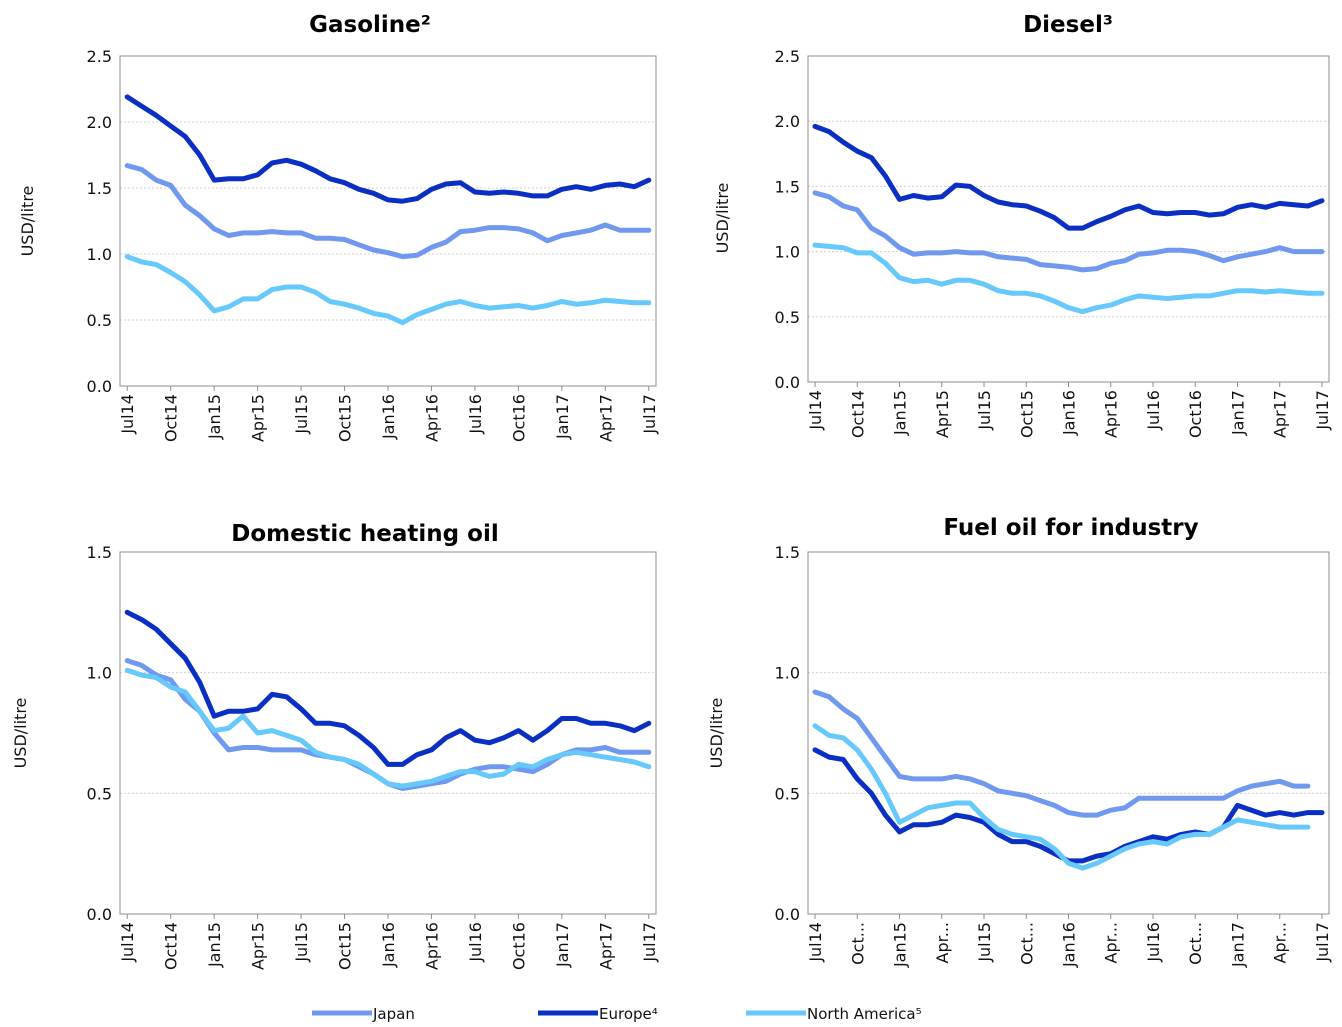 The image size is (1342, 1027). What do you see at coordinates (628, 1014) in the screenshot?
I see `legend-label-europe: Europe⁴` at bounding box center [628, 1014].